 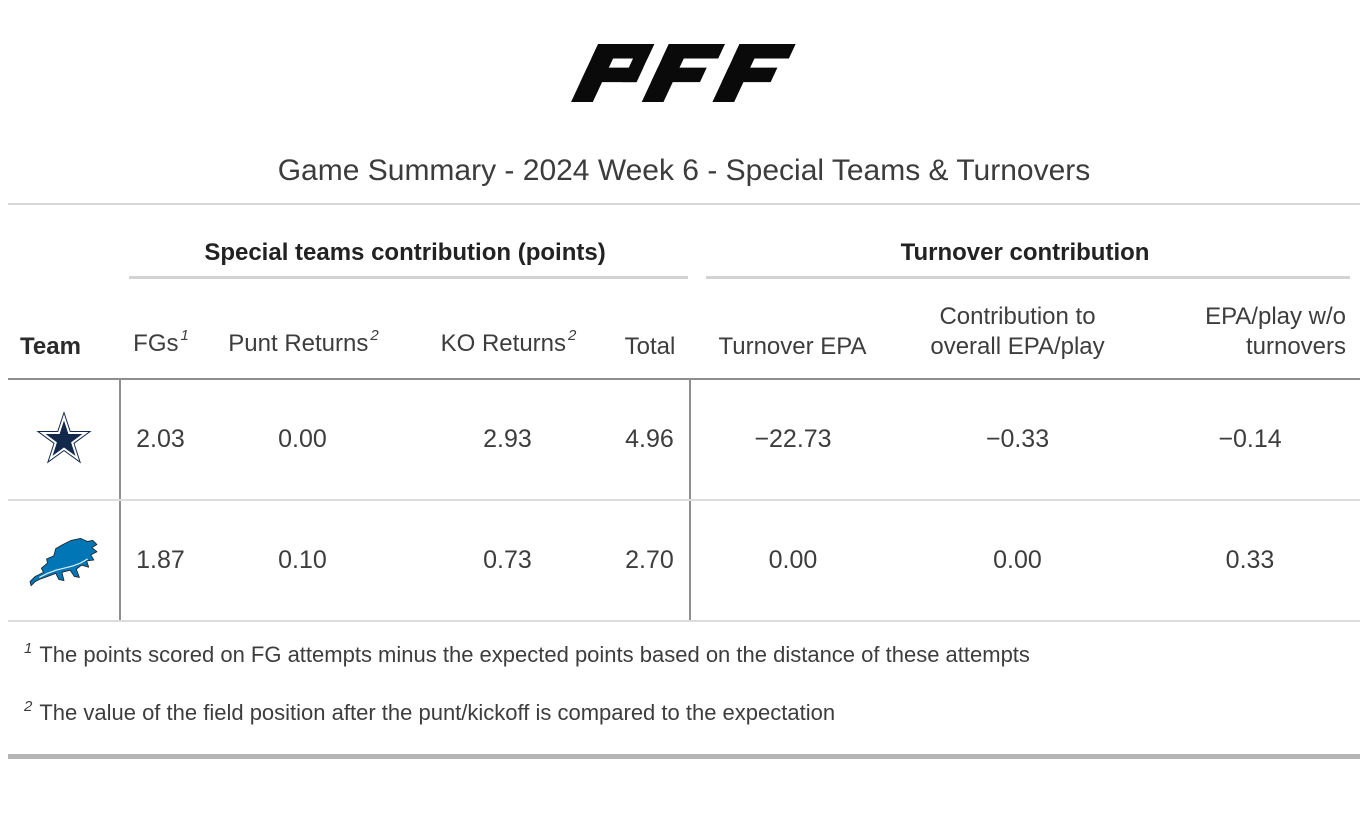 I want to click on cowboys-star-icon, so click(x=63, y=437).